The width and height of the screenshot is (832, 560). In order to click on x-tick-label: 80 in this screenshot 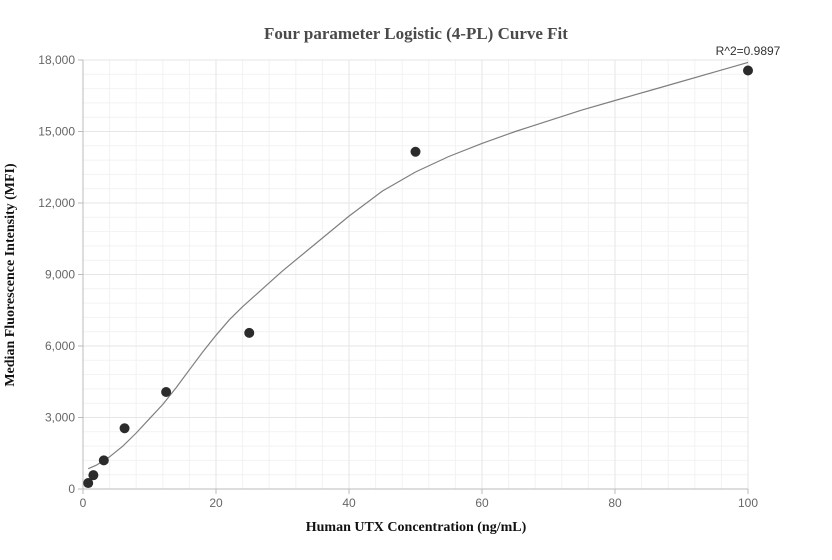, I will do `click(615, 503)`.